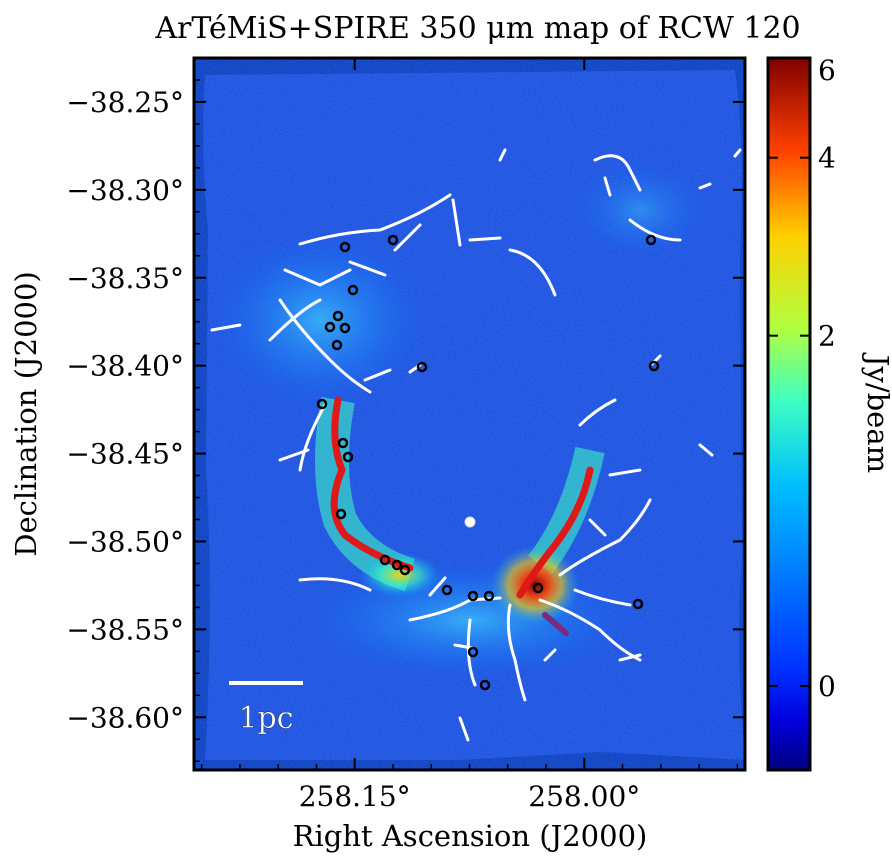 The height and width of the screenshot is (865, 892). Describe the element at coordinates (372, 484) in the screenshot. I see `main-ridge-filament` at that location.